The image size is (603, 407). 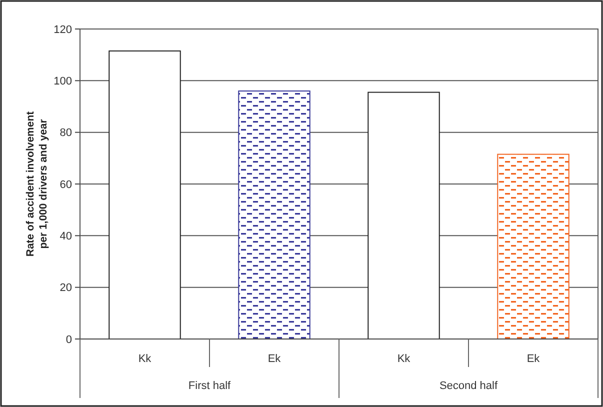 What do you see at coordinates (37, 183) in the screenshot?
I see `y-axis-title: Rate of accident involvement per 1,000 drivers and year` at bounding box center [37, 183].